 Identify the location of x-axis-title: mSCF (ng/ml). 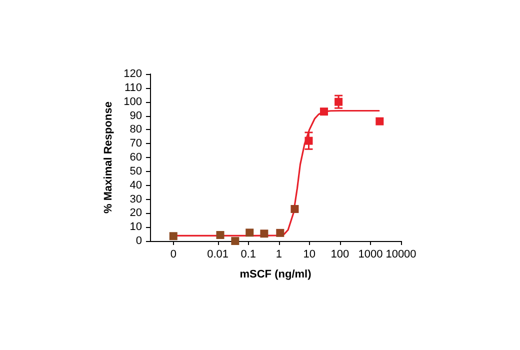
(276, 274).